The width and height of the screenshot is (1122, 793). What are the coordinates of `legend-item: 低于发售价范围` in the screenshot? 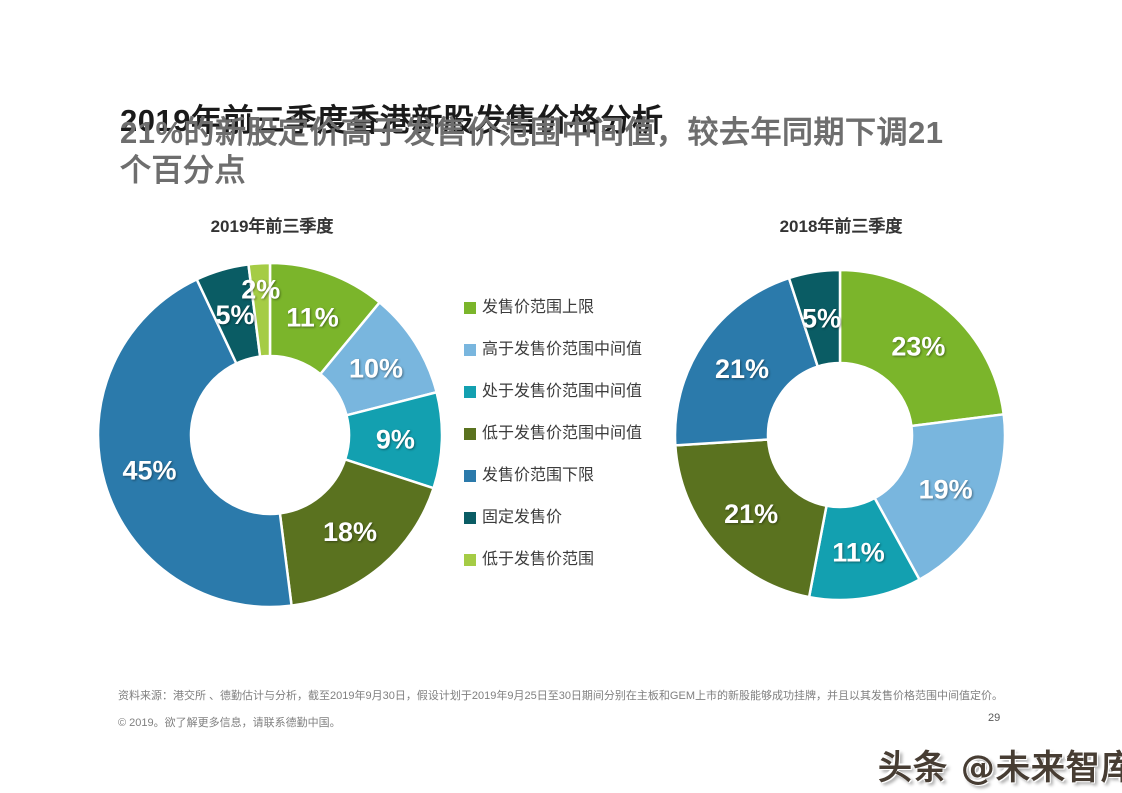 It's located at (571, 560).